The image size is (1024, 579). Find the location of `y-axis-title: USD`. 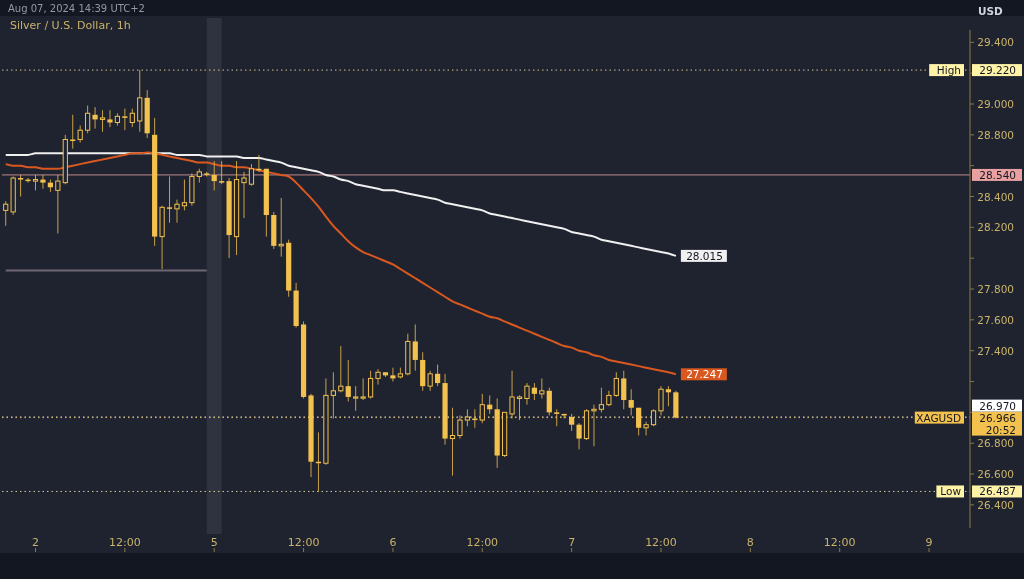

y-axis-title: USD is located at coordinates (991, 11).